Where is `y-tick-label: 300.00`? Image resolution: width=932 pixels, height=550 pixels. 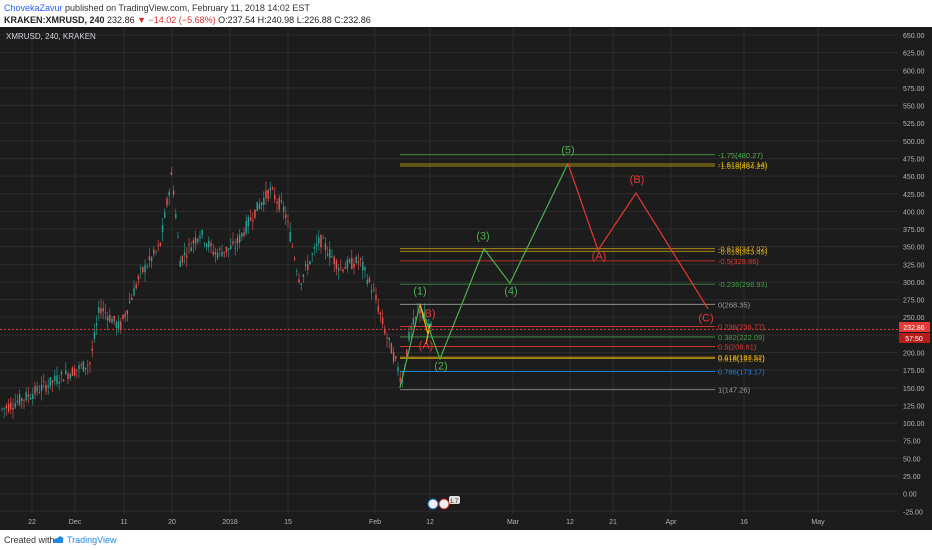 y-tick-label: 300.00 is located at coordinates (914, 283).